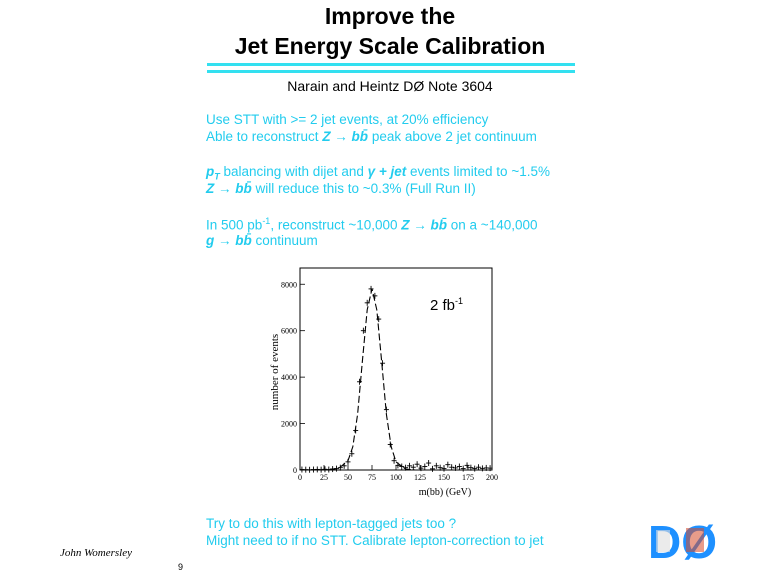 The width and height of the screenshot is (768, 576). I want to click on y-axis-label: number of events, so click(275, 372).